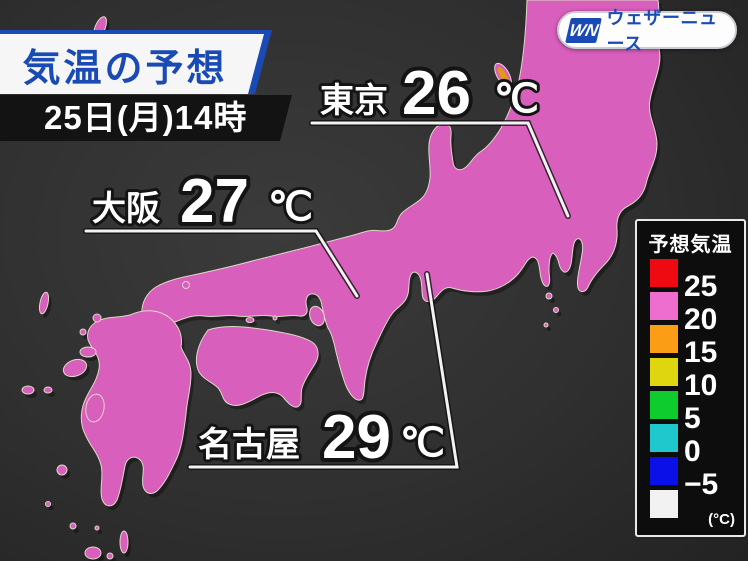  I want to click on wn-logo-icon: WN, so click(584, 30).